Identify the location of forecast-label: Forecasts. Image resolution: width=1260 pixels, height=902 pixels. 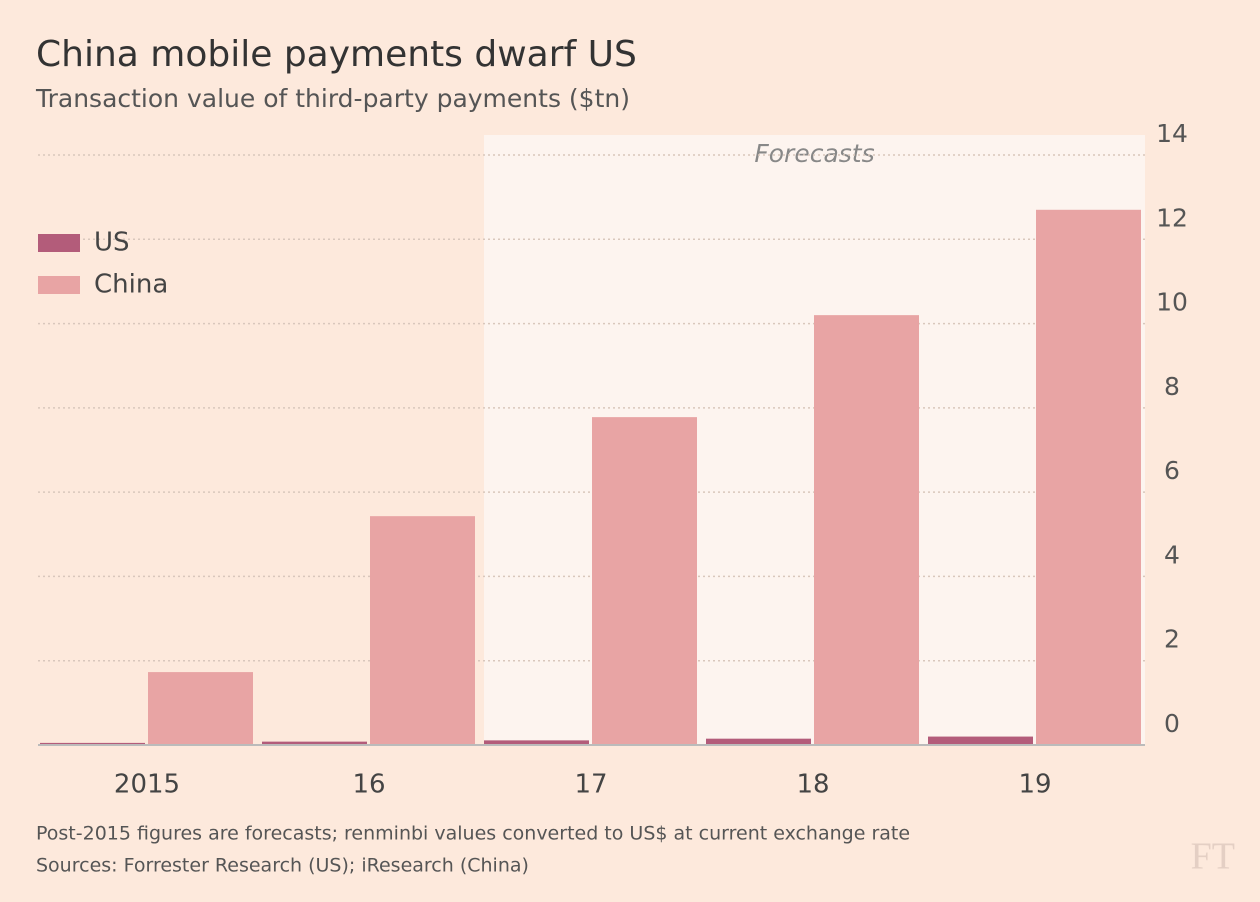
(814, 153).